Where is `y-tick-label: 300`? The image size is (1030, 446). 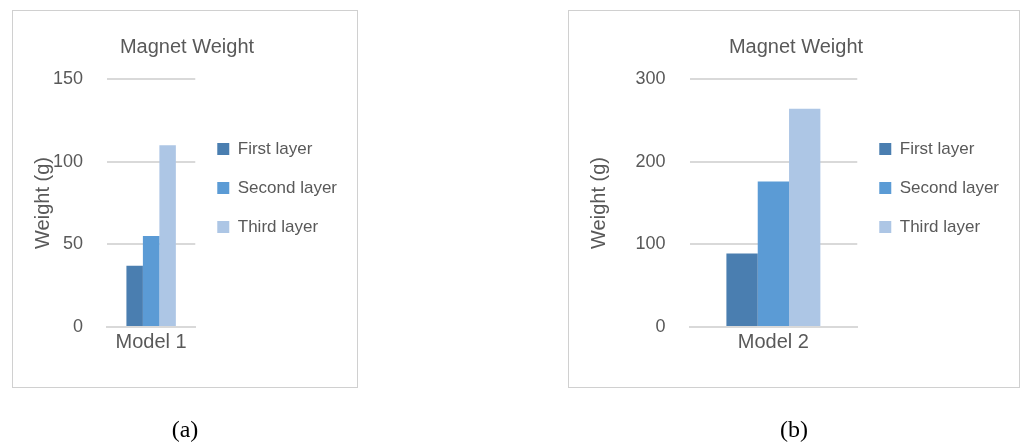 y-tick-label: 300 is located at coordinates (650, 77).